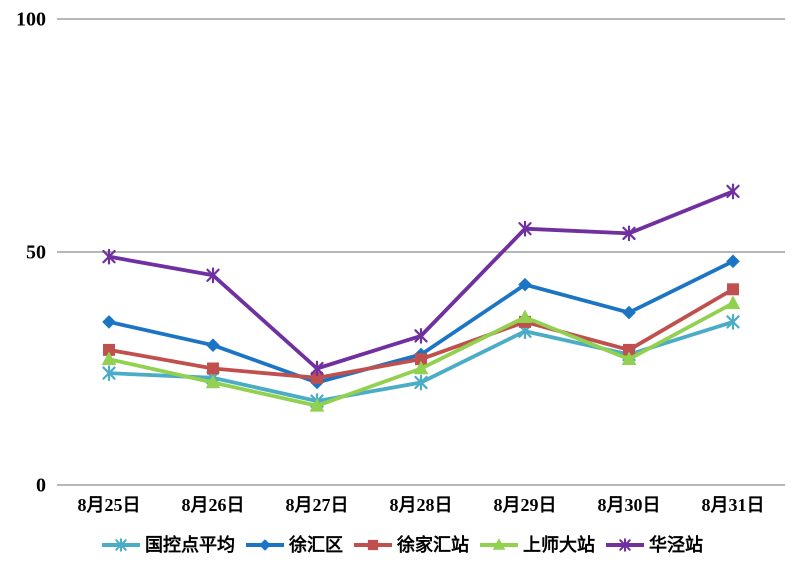 The height and width of the screenshot is (572, 804). I want to click on legend-label: 华泾站, so click(676, 545).